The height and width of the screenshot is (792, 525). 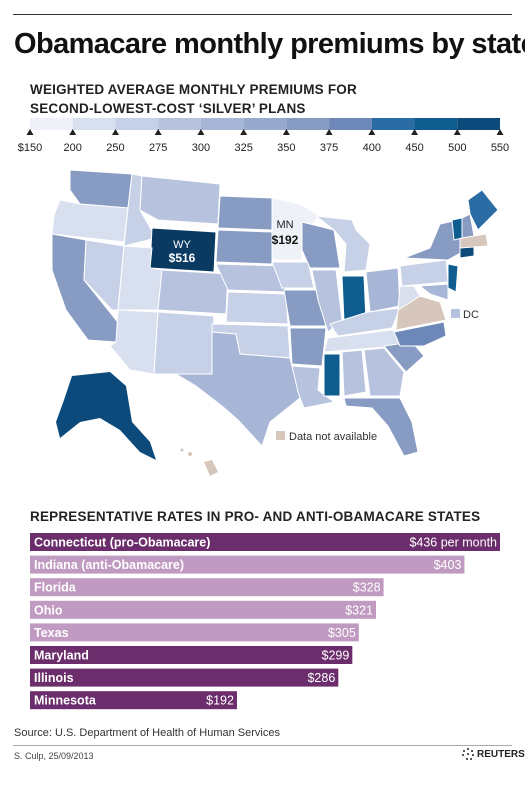 I want to click on state-wv, so click(x=409, y=298).